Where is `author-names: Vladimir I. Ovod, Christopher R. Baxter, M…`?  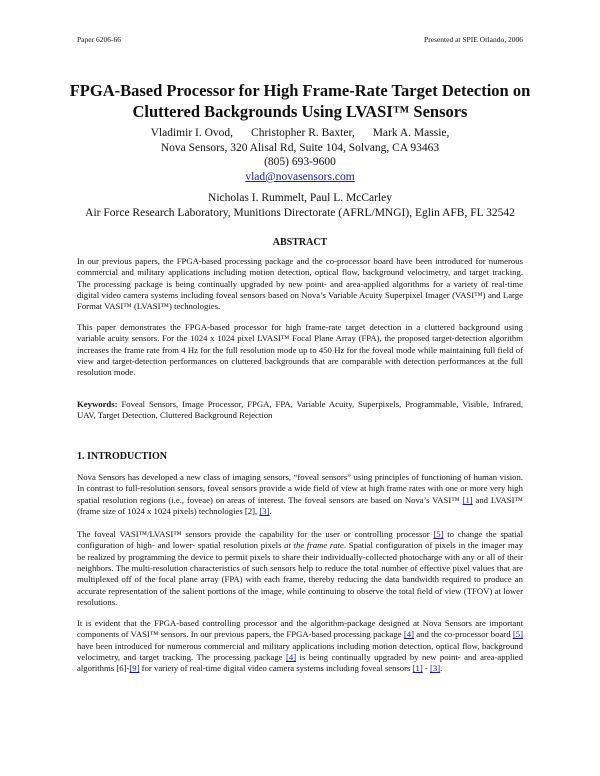 author-names: Vladimir I. Ovod, Christopher R. Baxter, M… is located at coordinates (300, 133).